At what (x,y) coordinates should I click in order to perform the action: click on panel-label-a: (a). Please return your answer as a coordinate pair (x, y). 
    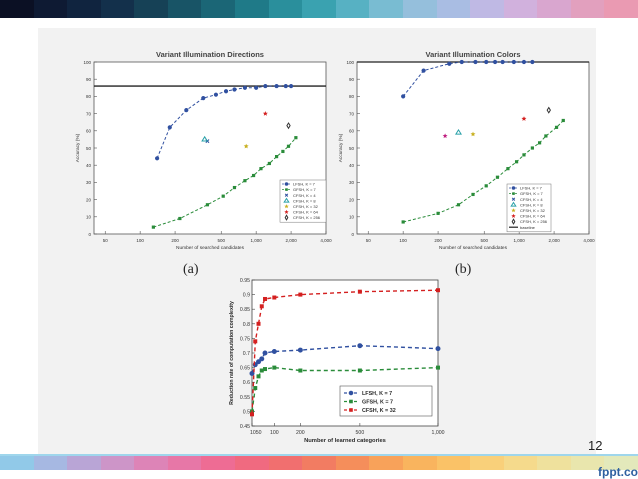
    Looking at the image, I should click on (191, 269).